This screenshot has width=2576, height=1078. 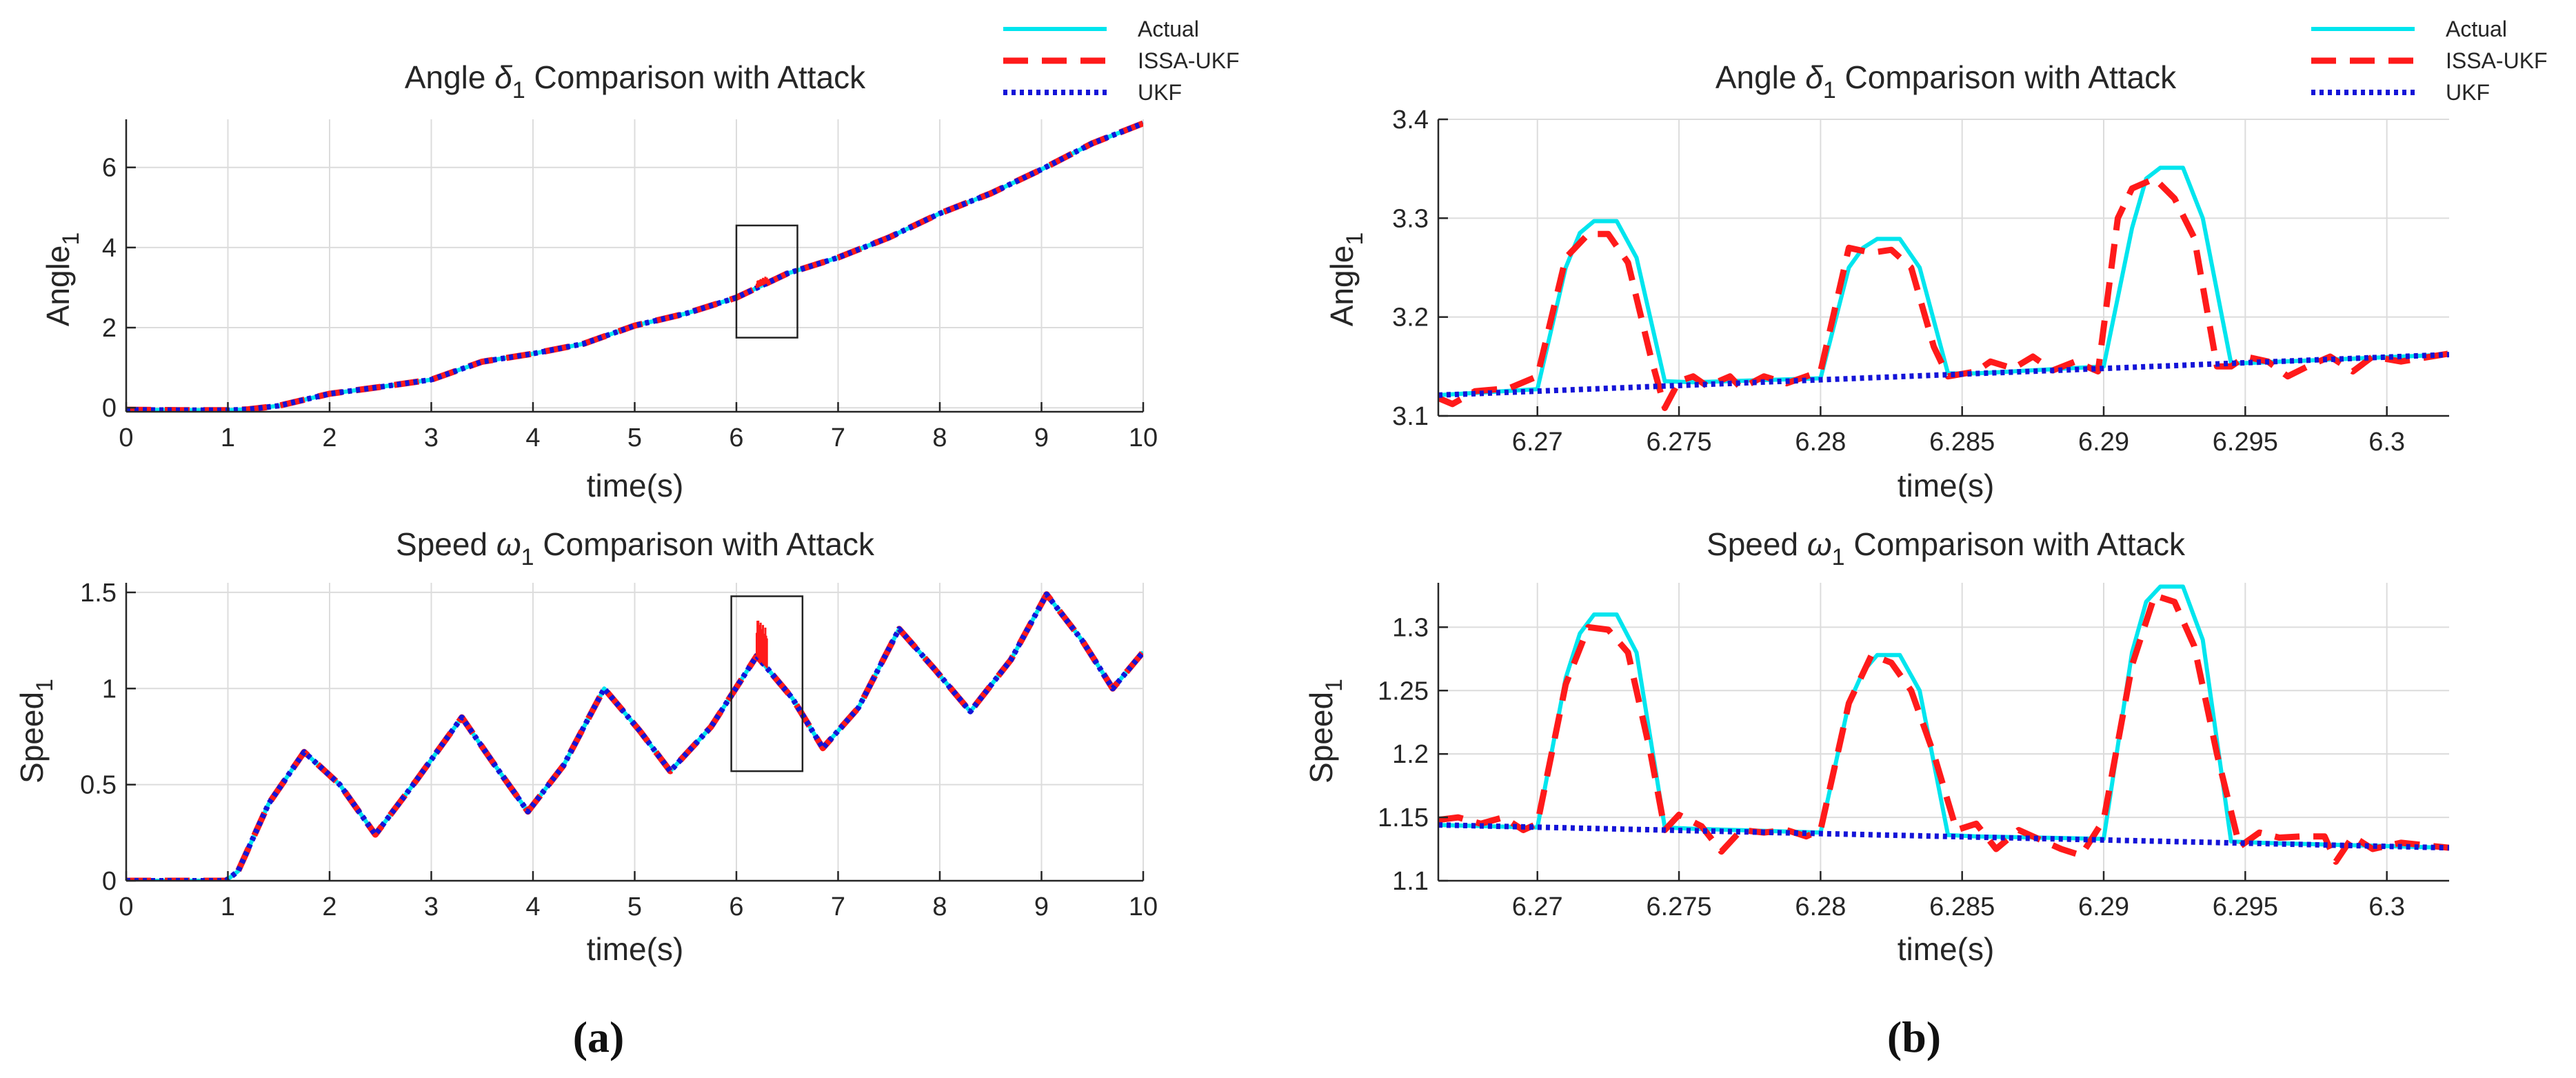 I want to click on y-tick-label: 0.5, so click(x=98, y=785).